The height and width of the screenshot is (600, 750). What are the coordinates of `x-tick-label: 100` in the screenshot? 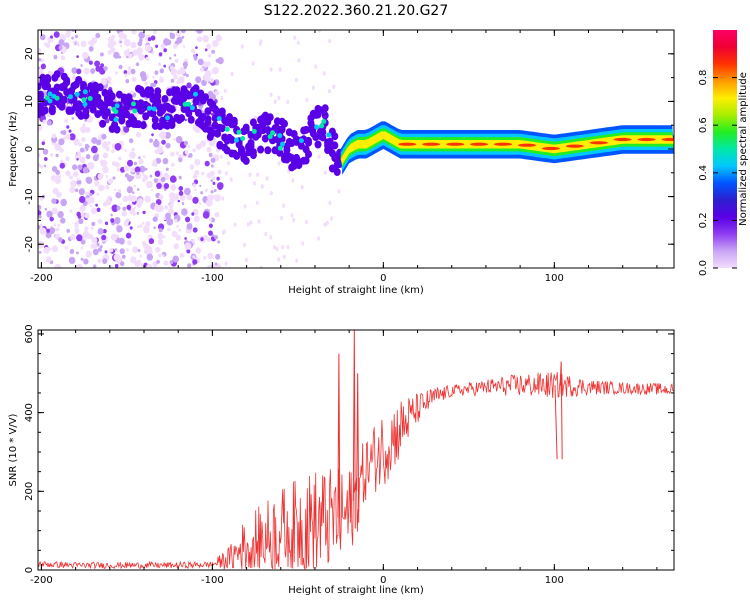 It's located at (554, 580).